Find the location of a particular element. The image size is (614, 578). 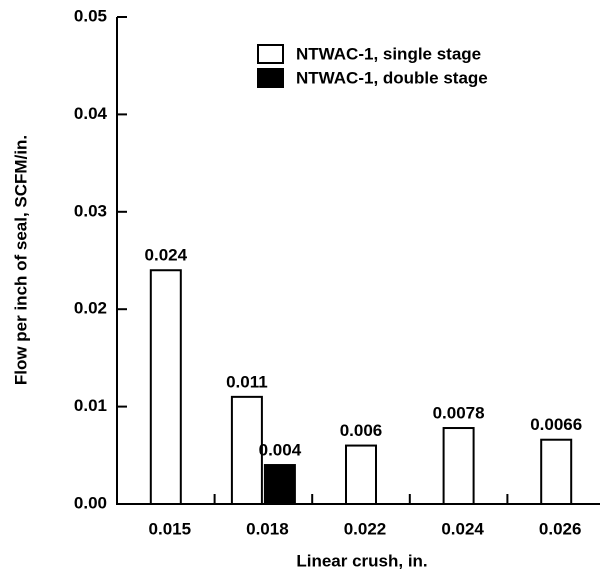

y-tick-label: 0.01 is located at coordinates (90, 405).